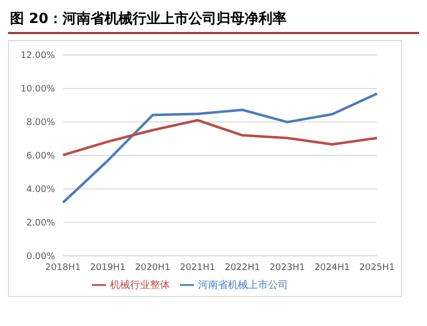 This screenshot has width=427, height=326. What do you see at coordinates (41, 157) in the screenshot?
I see `y-tick-label: 6.00%` at bounding box center [41, 157].